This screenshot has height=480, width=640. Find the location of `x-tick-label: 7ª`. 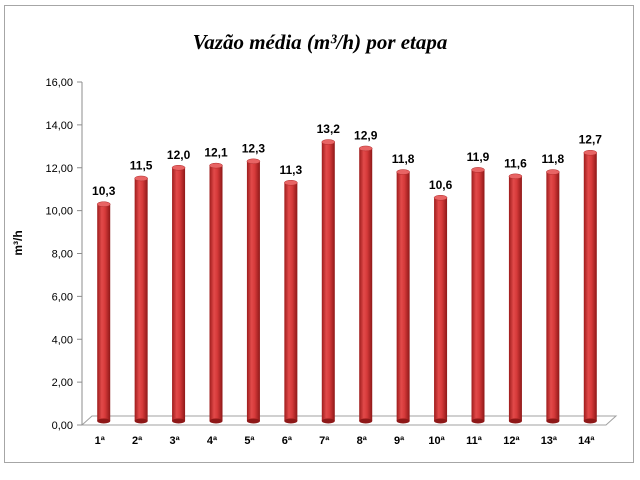

x-tick-label: 7ª is located at coordinates (324, 441).